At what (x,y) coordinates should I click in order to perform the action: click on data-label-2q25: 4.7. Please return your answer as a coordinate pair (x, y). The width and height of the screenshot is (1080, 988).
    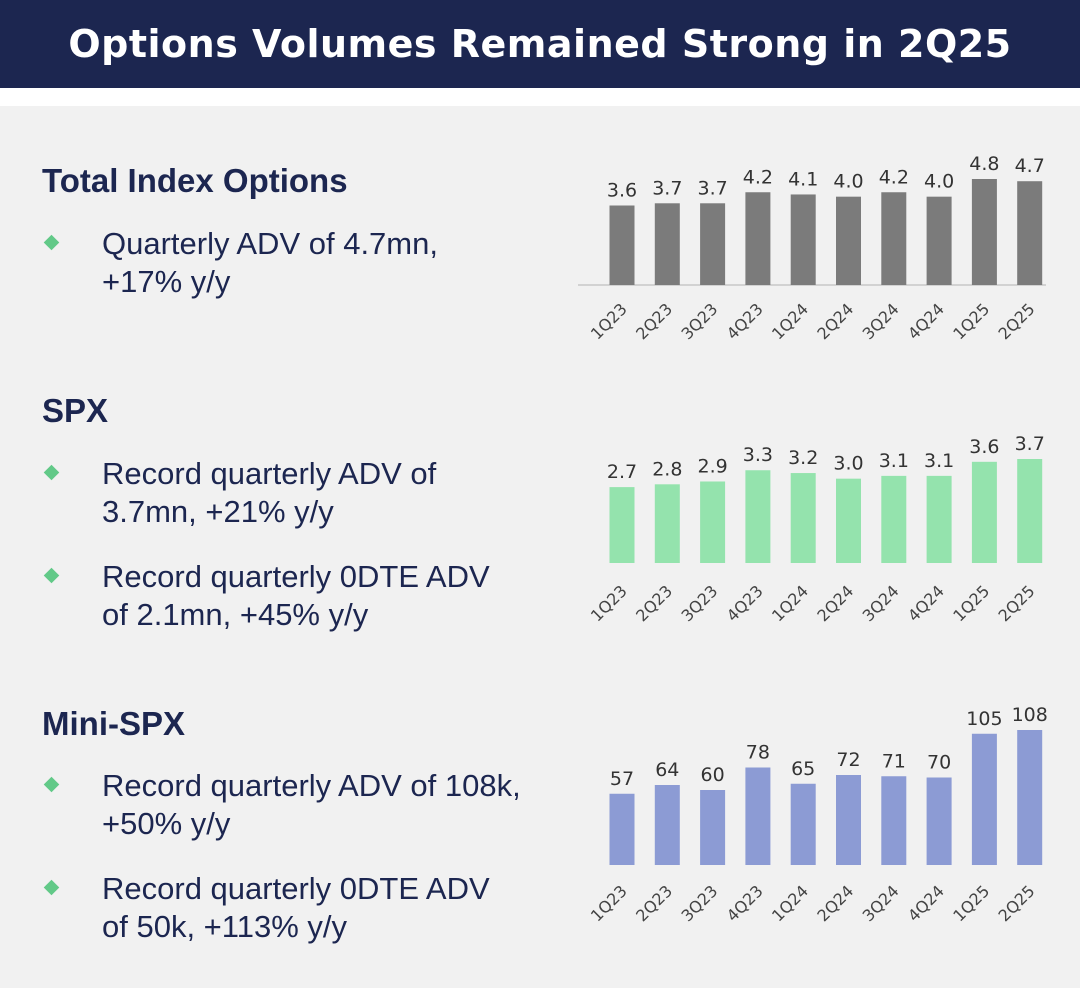
    Looking at the image, I should click on (1030, 166).